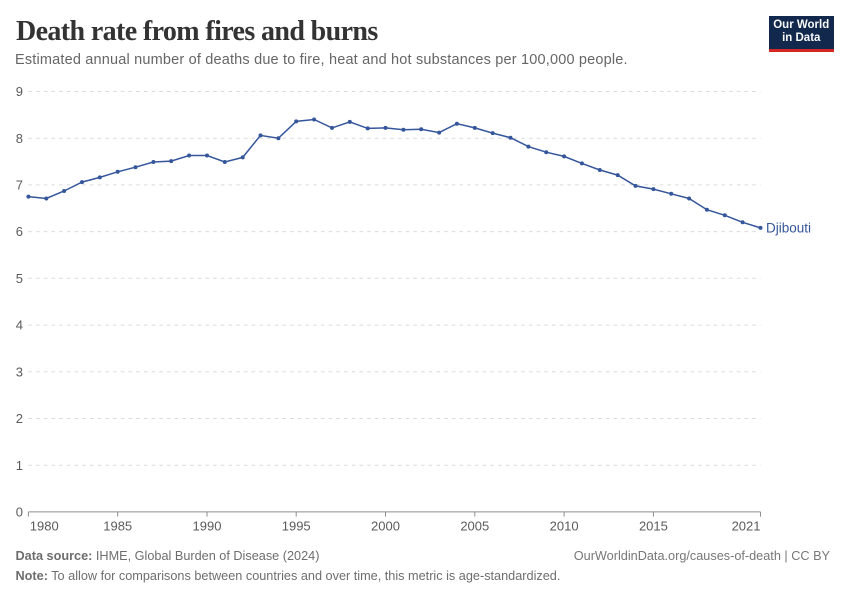  Describe the element at coordinates (207, 525) in the screenshot. I see `svg-text: 1990` at that location.